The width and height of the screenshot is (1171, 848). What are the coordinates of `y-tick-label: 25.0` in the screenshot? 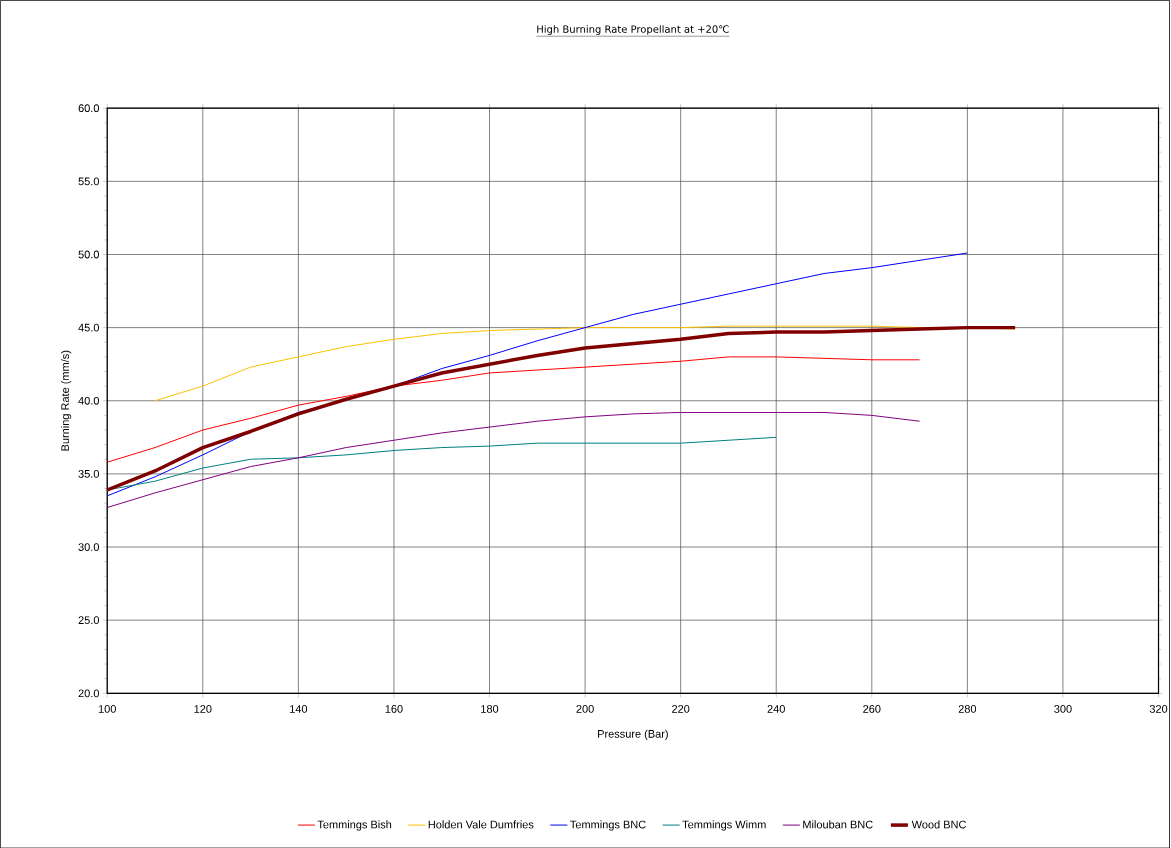 It's located at (88, 620).